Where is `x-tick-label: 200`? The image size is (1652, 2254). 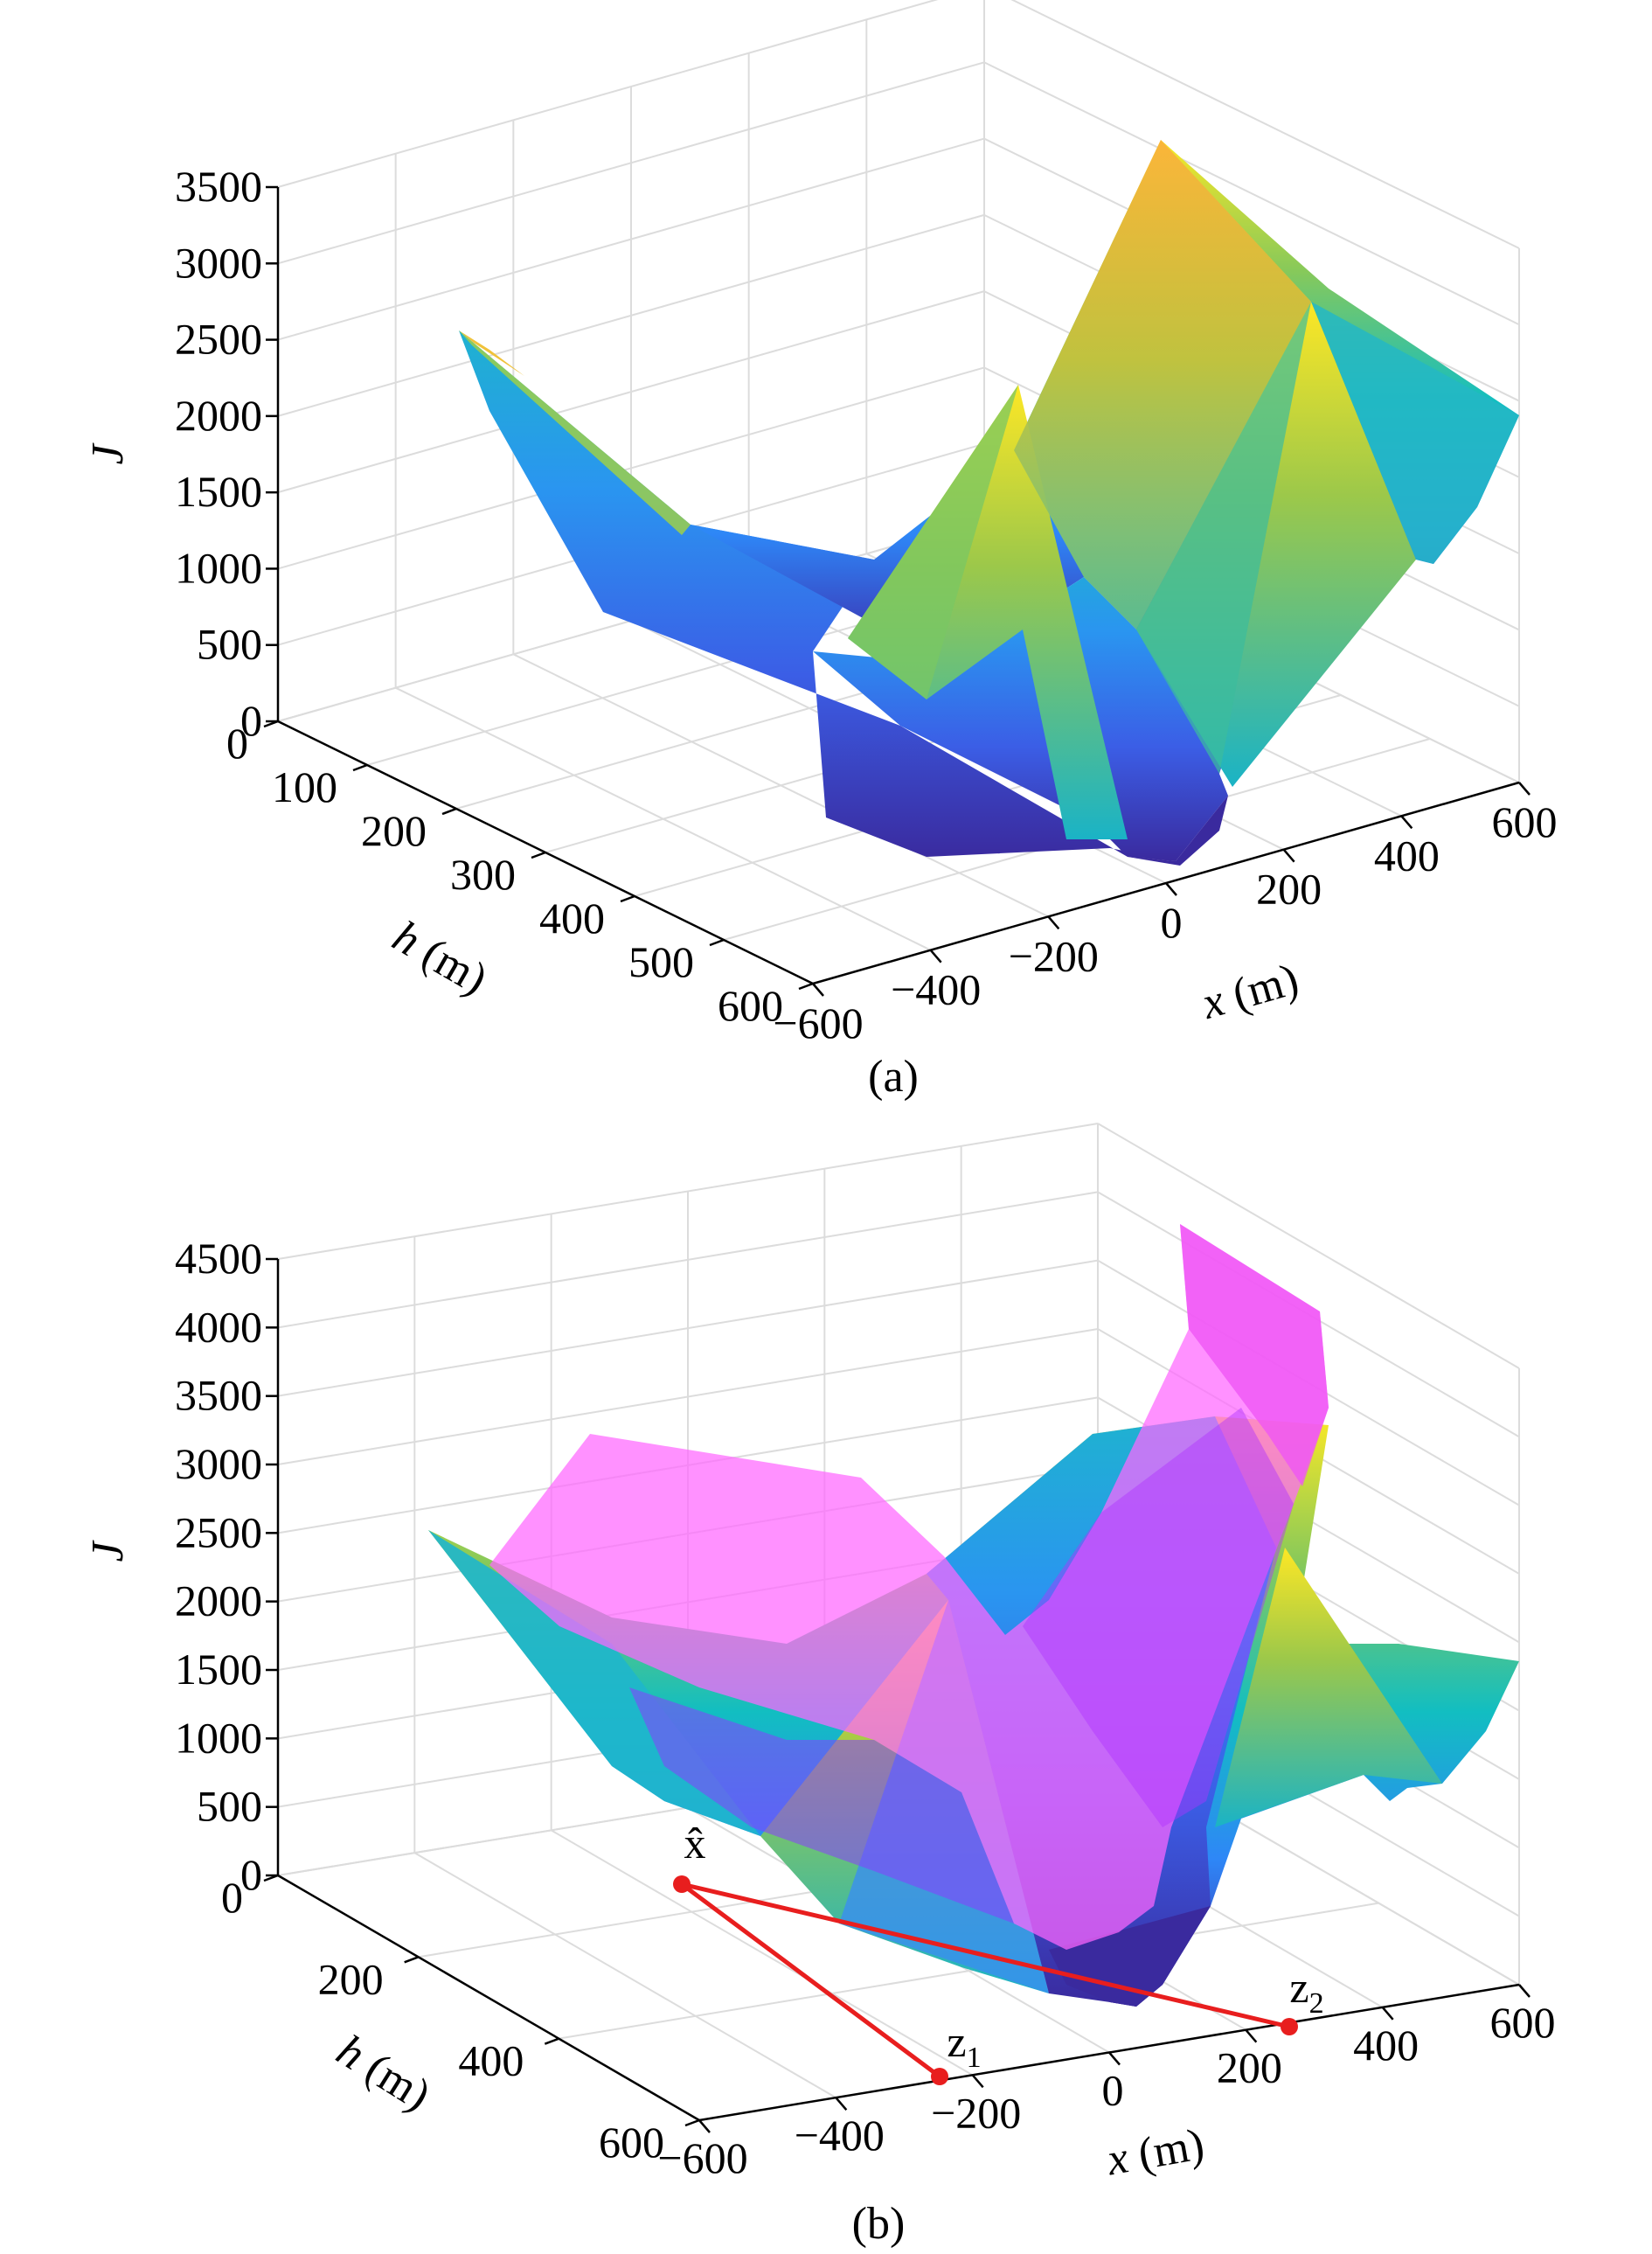
x-tick-label: 200 is located at coordinates (1249, 2067).